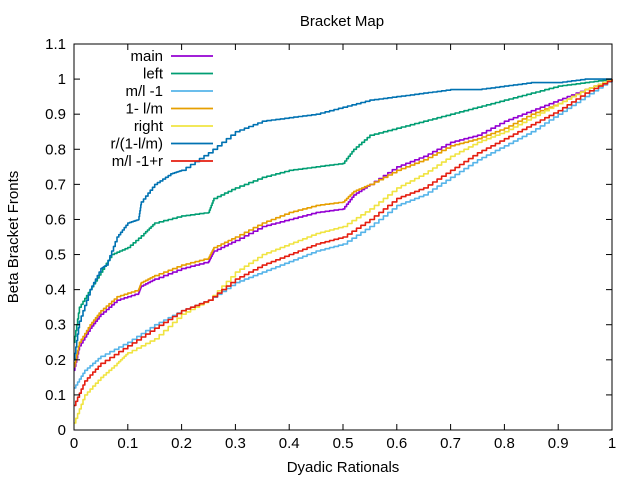 The width and height of the screenshot is (640, 480). Describe the element at coordinates (55, 44) in the screenshot. I see `y-tick-label: 1.1` at that location.